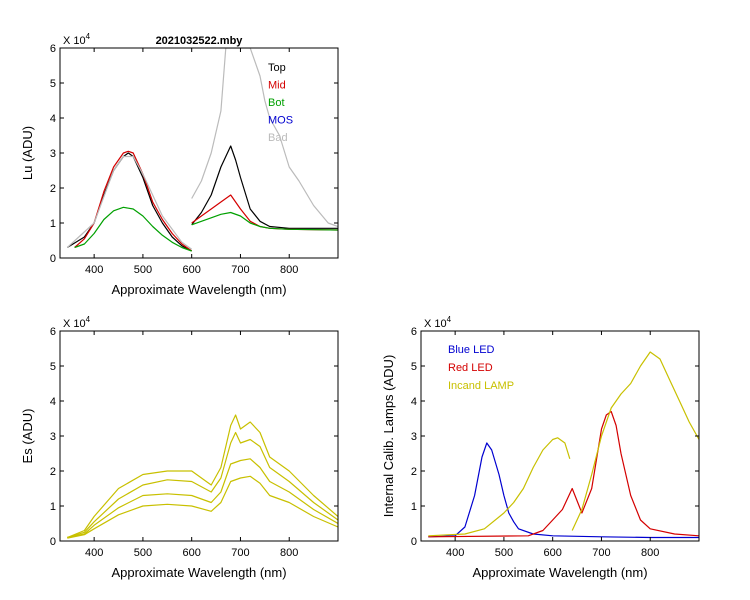 The width and height of the screenshot is (750, 600). I want to click on legend-entry-top: Top, so click(277, 68).